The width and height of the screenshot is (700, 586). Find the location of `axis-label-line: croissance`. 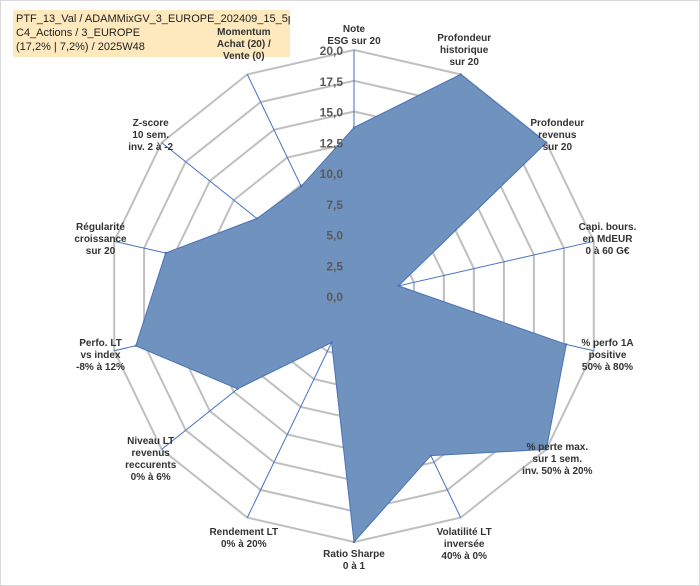

axis-label-line: croissance is located at coordinates (100, 239).